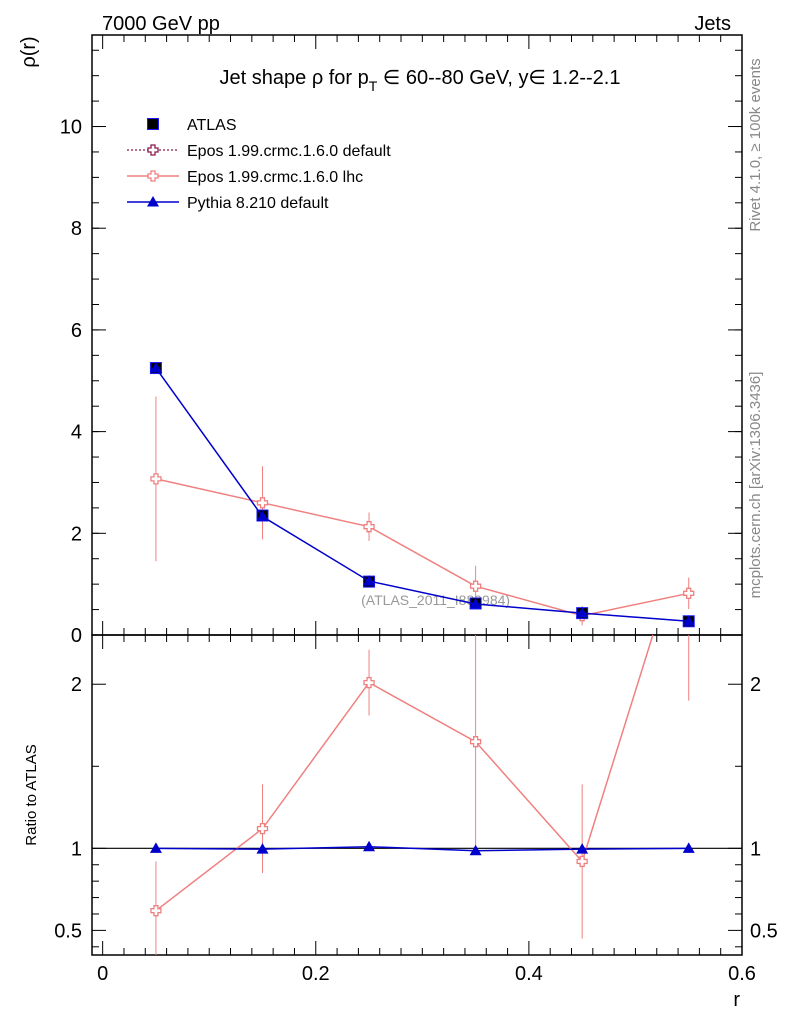 The height and width of the screenshot is (1024, 786). I want to click on xtick-label: 0.6, so click(742, 974).